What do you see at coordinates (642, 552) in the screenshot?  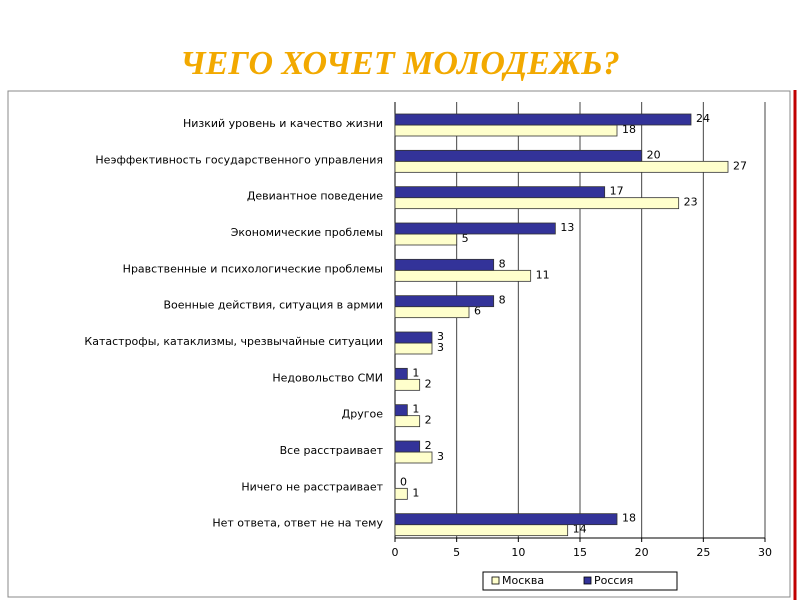 I see `x-tick-label: 20` at bounding box center [642, 552].